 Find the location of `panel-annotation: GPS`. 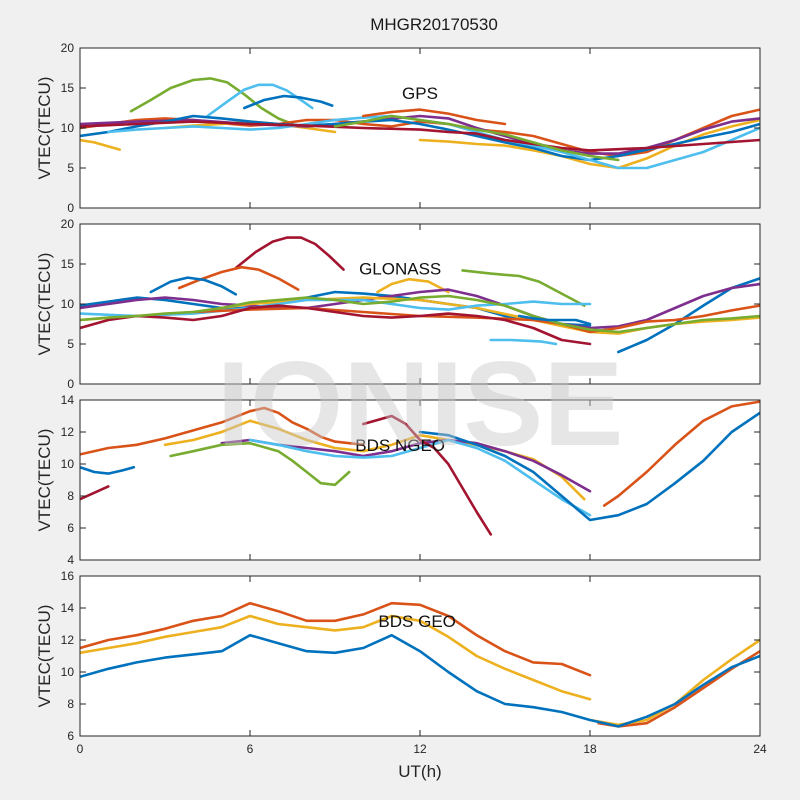

panel-annotation: GPS is located at coordinates (420, 93).